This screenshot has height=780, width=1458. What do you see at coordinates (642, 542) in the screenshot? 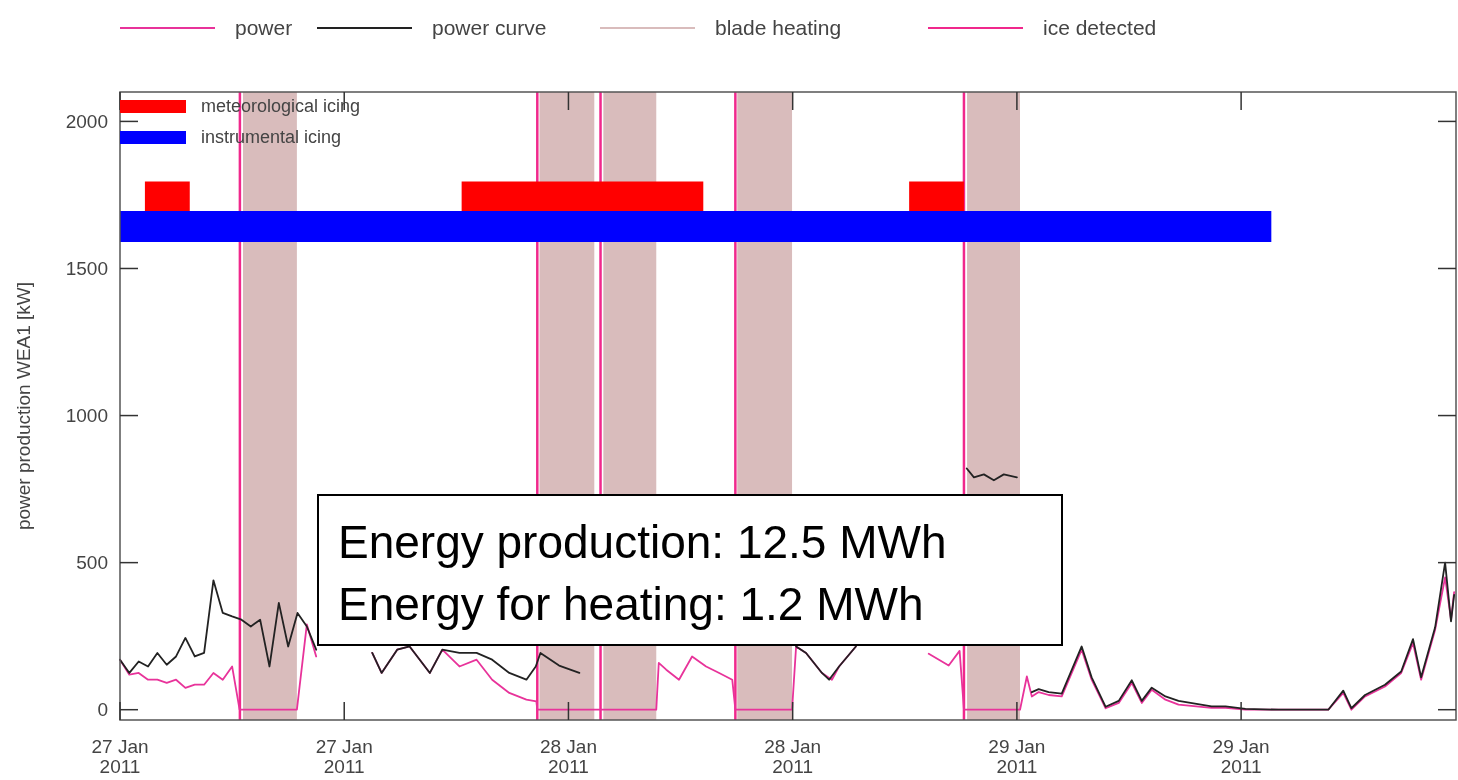
I see `annotation: Energy production: 12.5 MWh` at bounding box center [642, 542].